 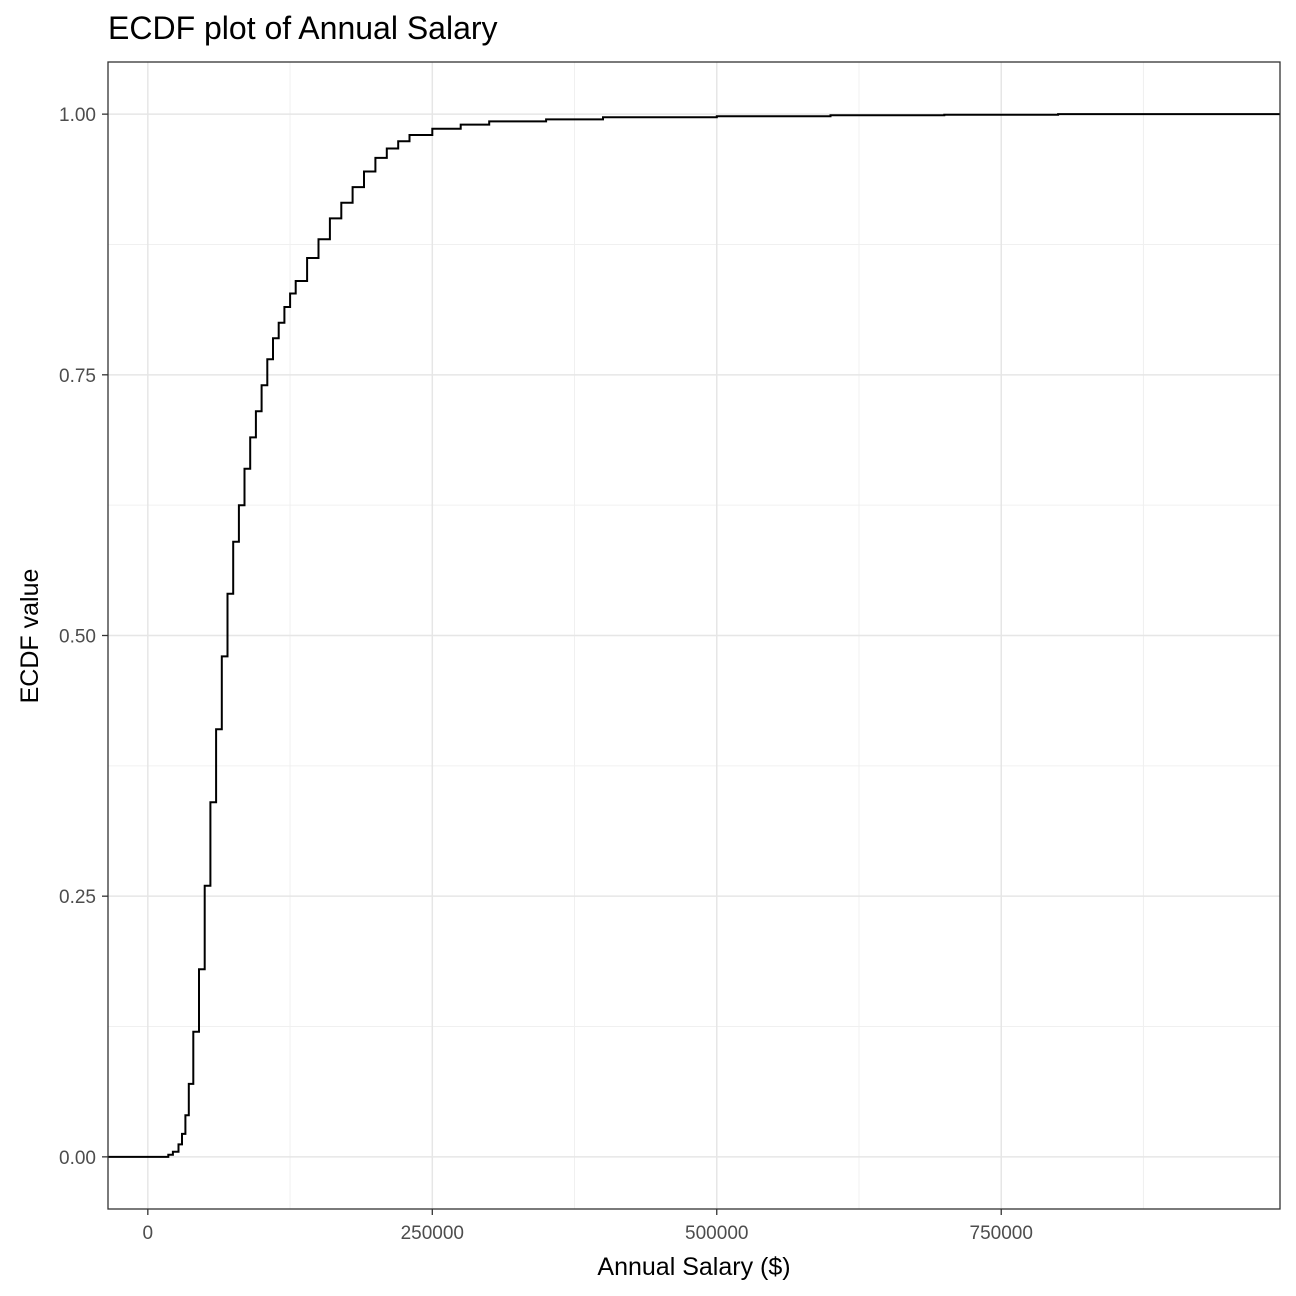 What do you see at coordinates (148, 1233) in the screenshot?
I see `x-tick-label: 0` at bounding box center [148, 1233].